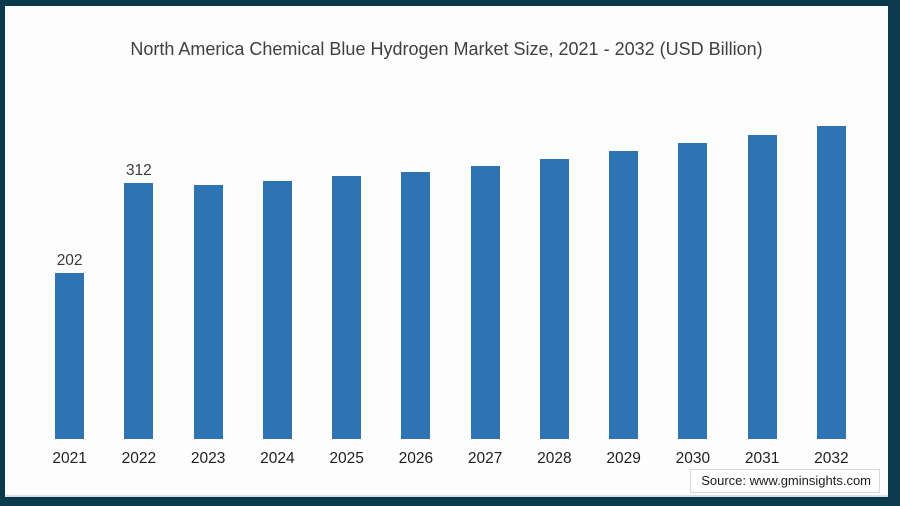  I want to click on bar-2026, so click(416, 305).